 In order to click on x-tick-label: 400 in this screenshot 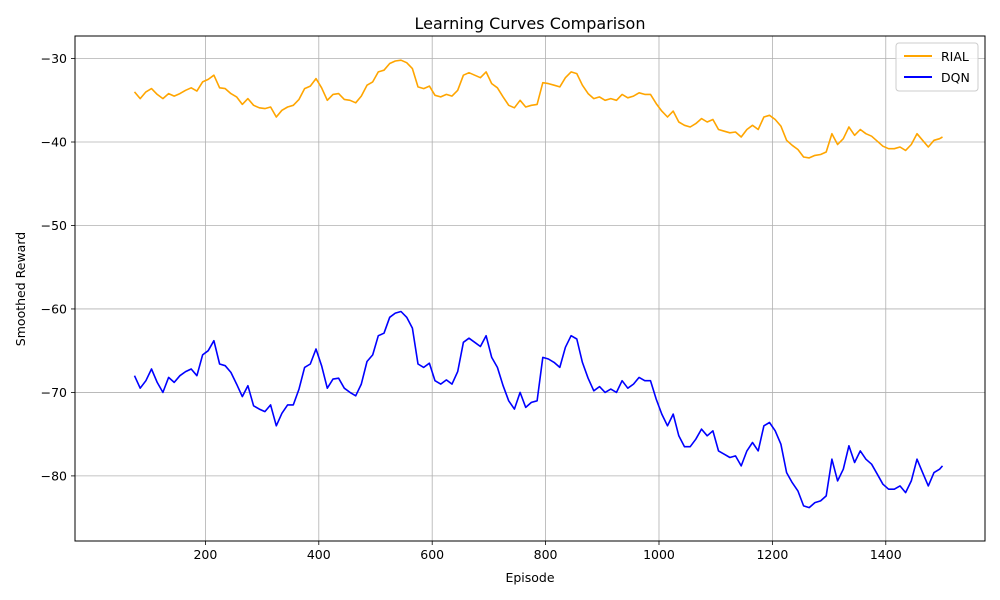, I will do `click(319, 554)`.